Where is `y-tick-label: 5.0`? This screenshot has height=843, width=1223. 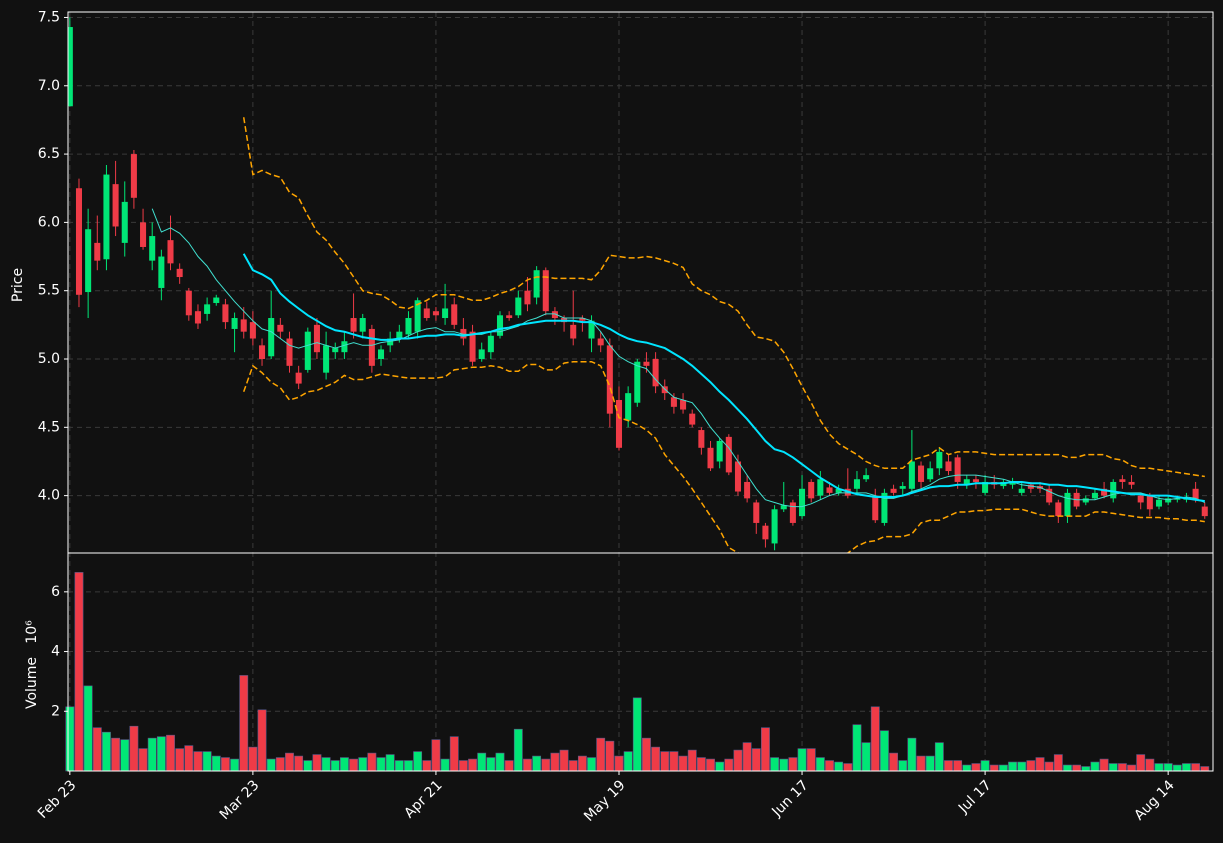
y-tick-label: 5.0 is located at coordinates (49, 359).